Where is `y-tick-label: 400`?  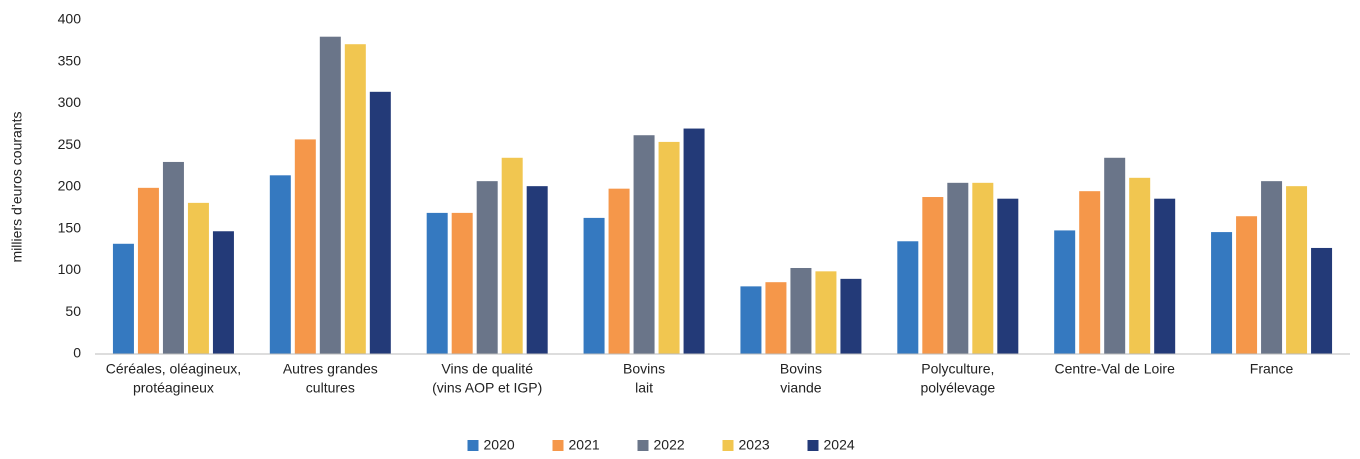 y-tick-label: 400 is located at coordinates (70, 19).